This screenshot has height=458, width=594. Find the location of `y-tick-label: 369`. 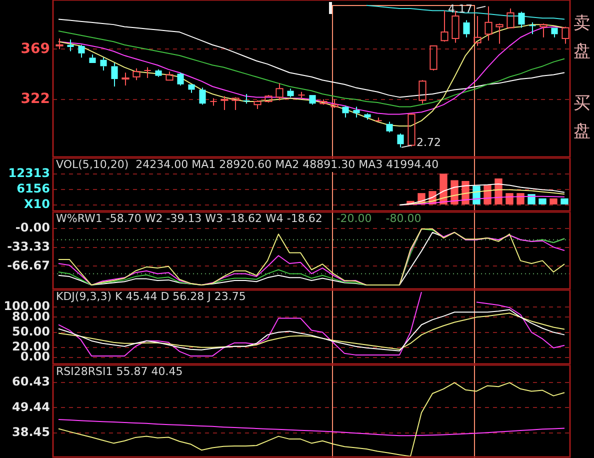

y-tick-label: 369 is located at coordinates (35, 48).